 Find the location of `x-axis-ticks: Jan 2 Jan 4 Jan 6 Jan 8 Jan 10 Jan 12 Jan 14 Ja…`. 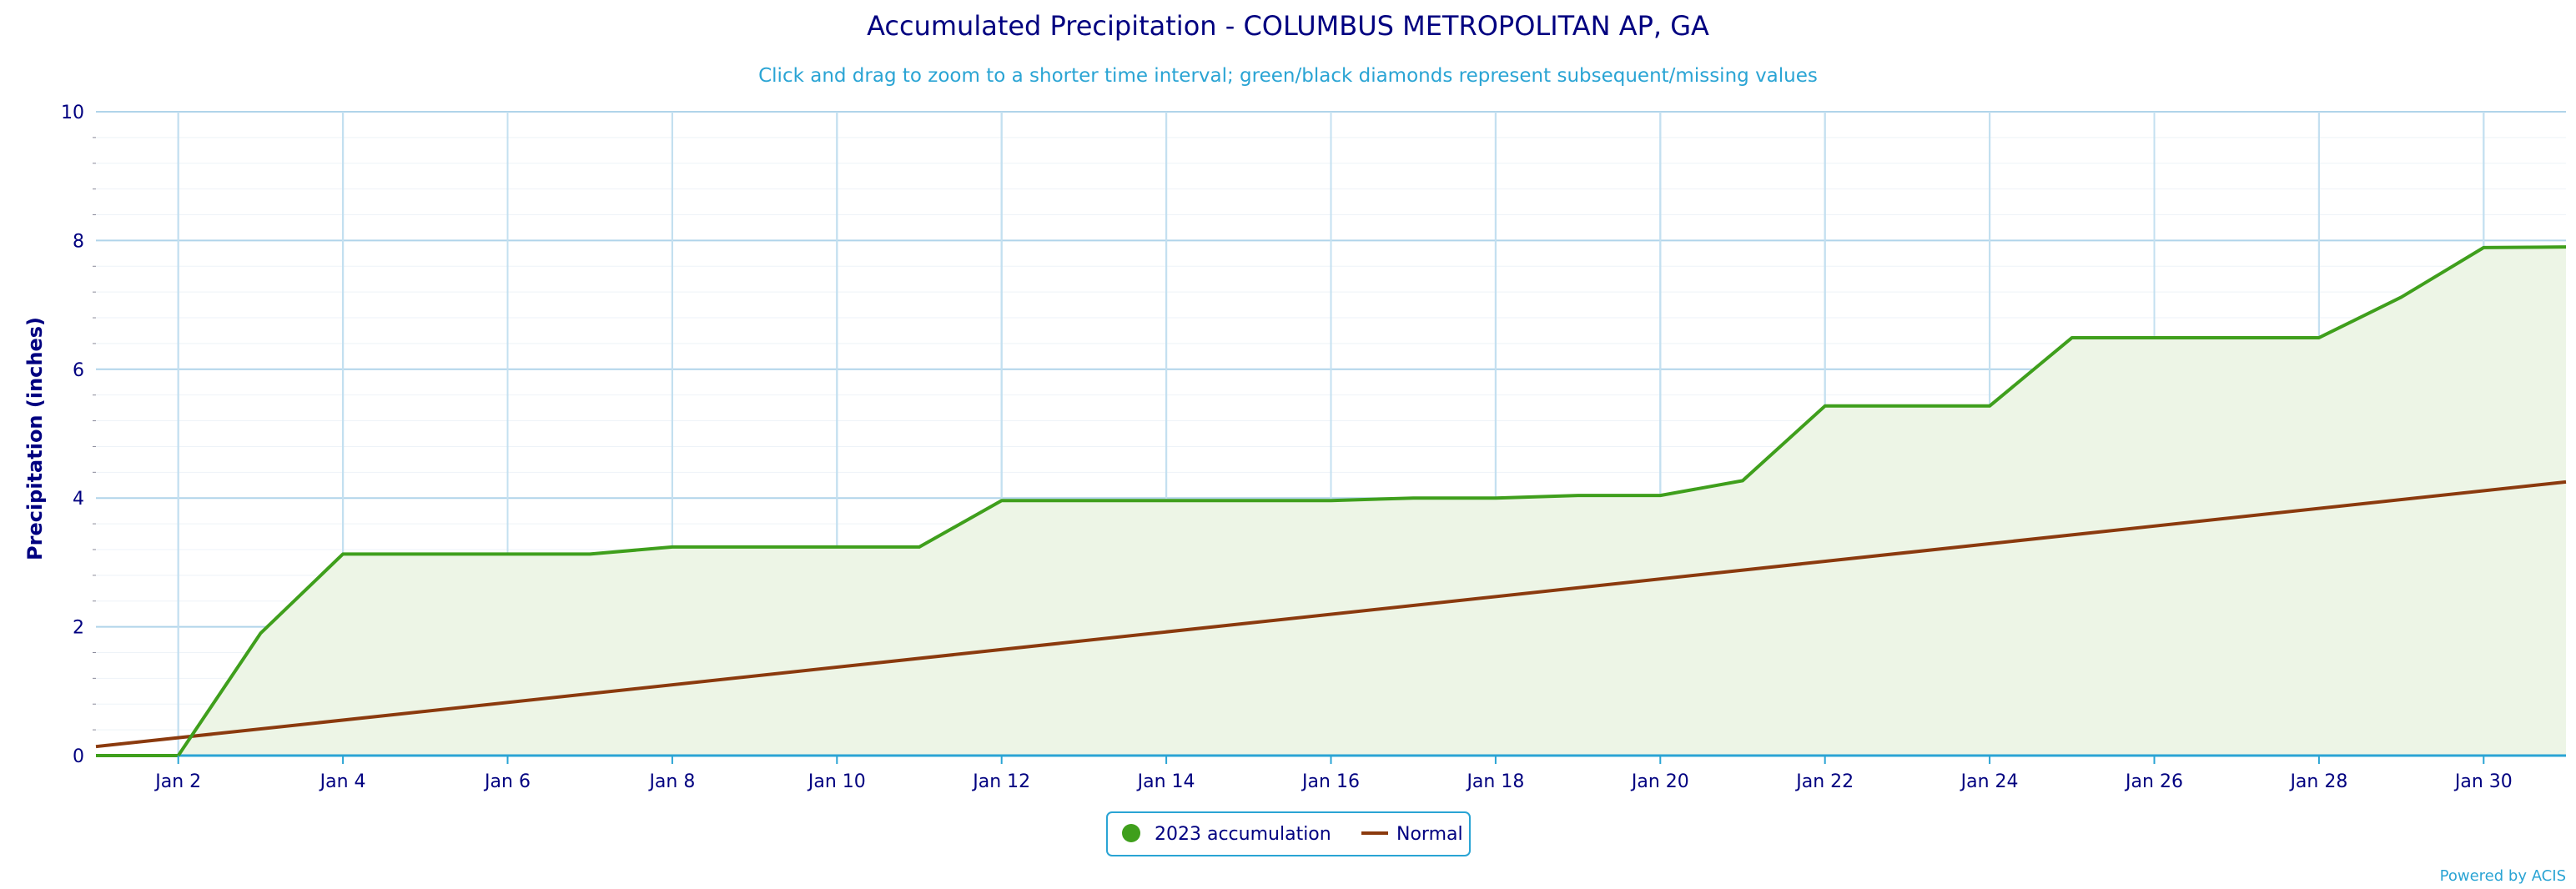

x-axis-ticks: Jan 2 Jan 4 Jan 6 Jan 8 Jan 10 Jan 12 Jan 14 Ja… is located at coordinates (1333, 774).